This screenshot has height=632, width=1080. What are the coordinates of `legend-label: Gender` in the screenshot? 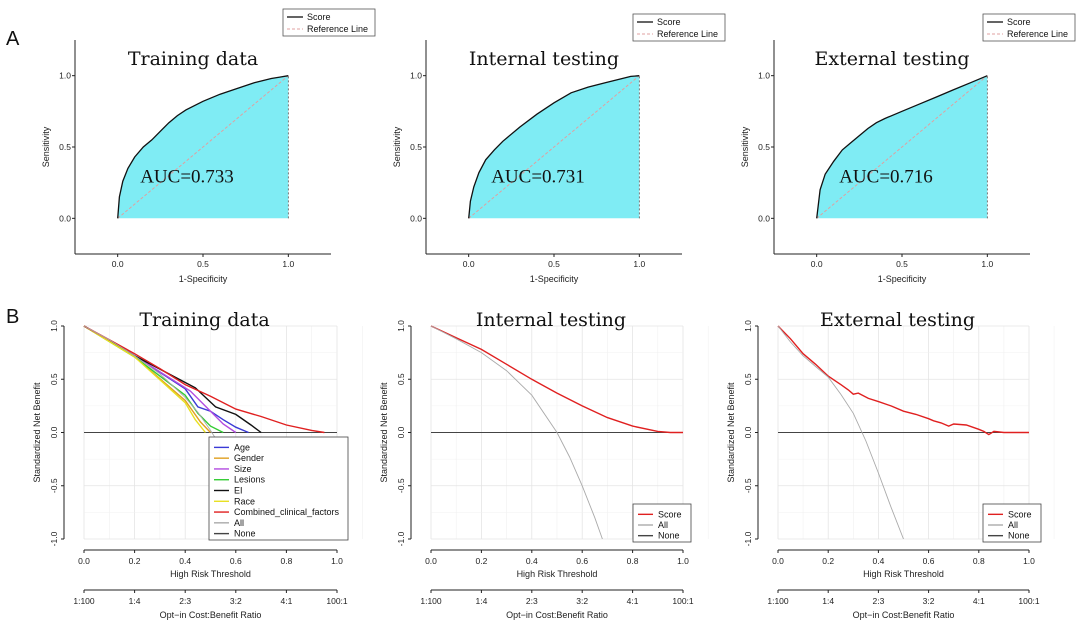 It's located at (249, 458).